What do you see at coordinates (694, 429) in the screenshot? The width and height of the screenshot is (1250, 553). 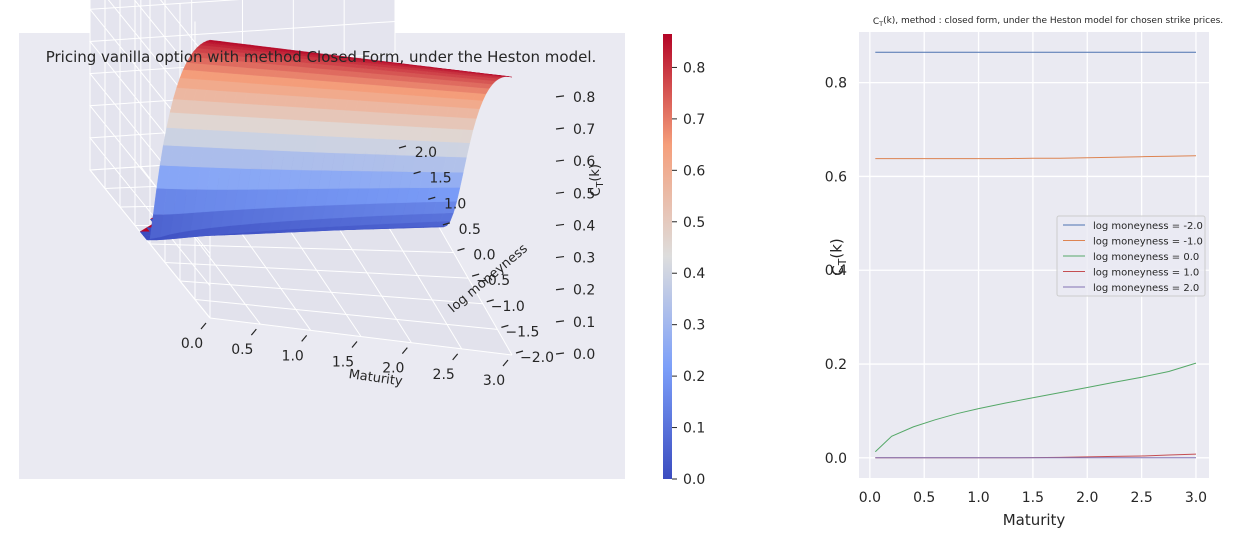 I see `colorbar-tick-label: 0.1` at bounding box center [694, 429].